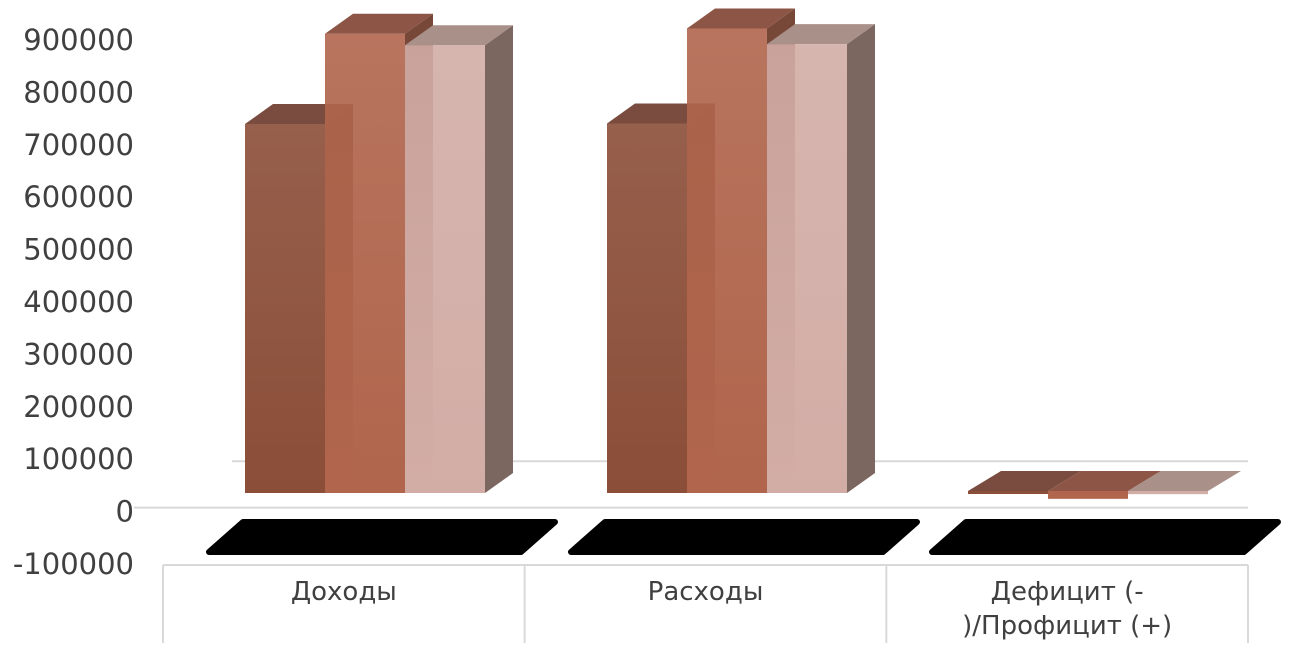  I want to click on floor-shadows, so click(743, 537).